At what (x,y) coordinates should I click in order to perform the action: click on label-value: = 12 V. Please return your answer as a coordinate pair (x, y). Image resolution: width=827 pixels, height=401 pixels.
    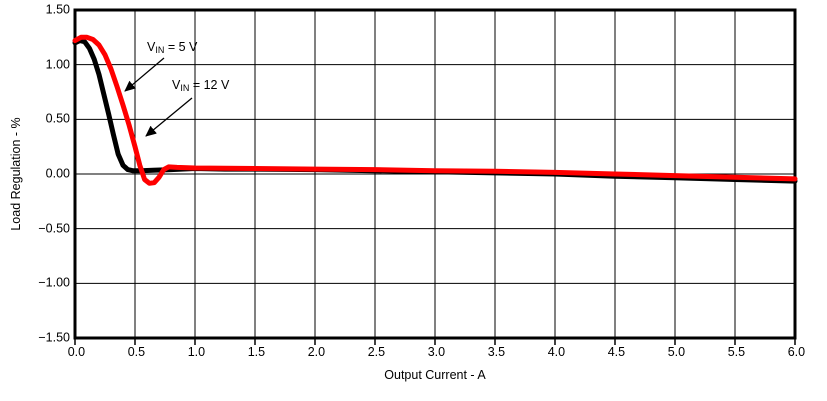
    Looking at the image, I should click on (209, 85).